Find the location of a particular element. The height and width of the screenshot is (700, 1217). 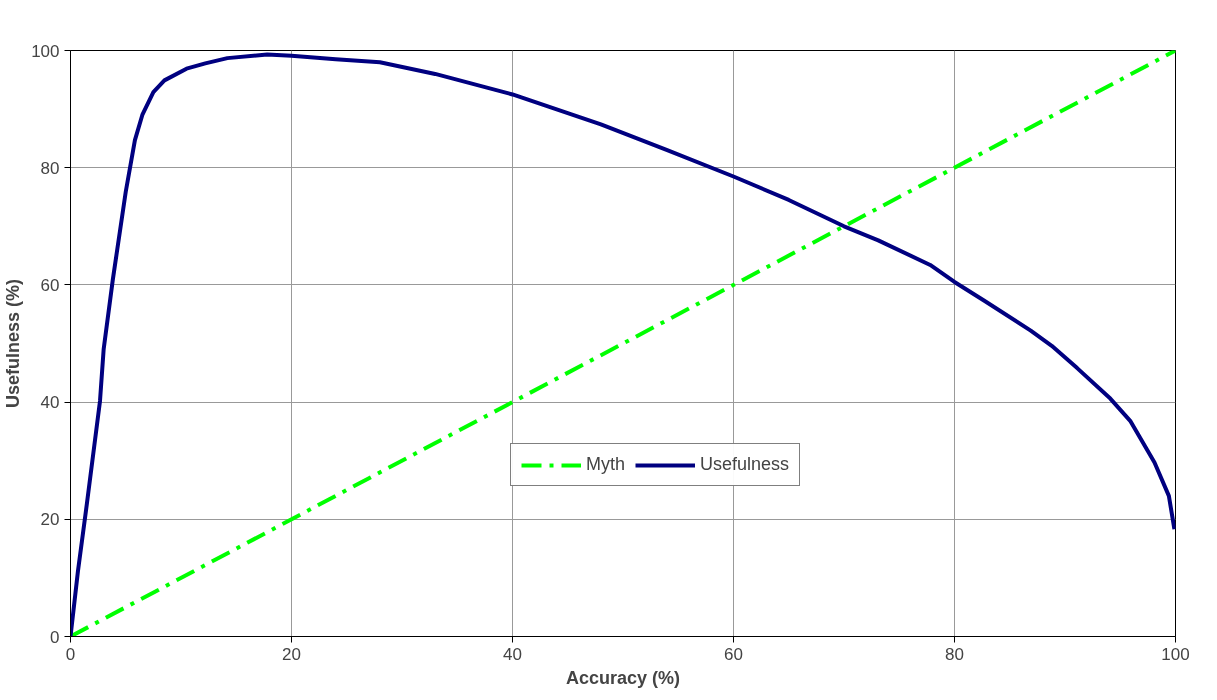

y-tick-label: 80 is located at coordinates (50, 168).